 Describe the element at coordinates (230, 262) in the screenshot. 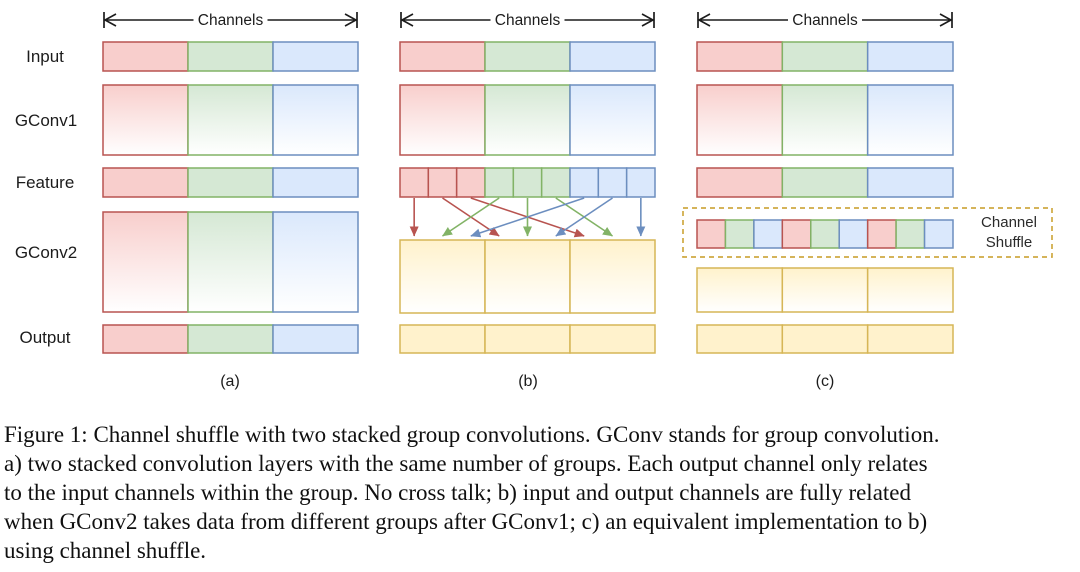

I see `panel-a-gconv2-cell-2-green` at that location.